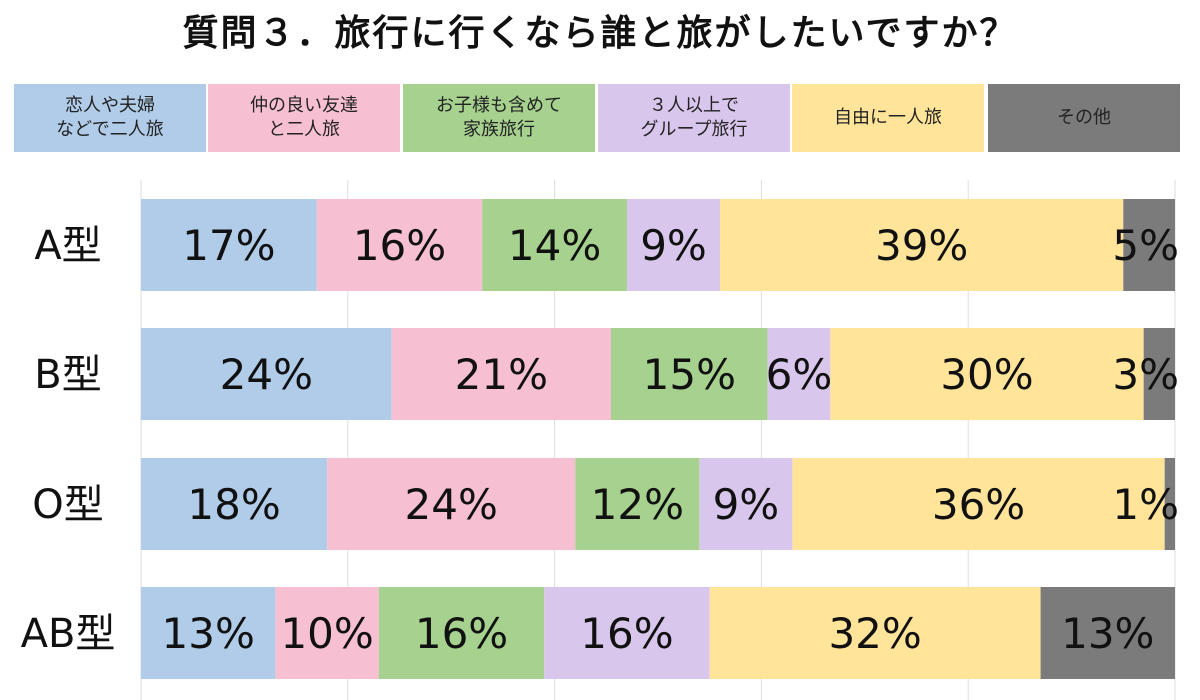 This screenshot has width=1200, height=700. I want to click on legend-item-5: 自由に一人旅, so click(888, 118).